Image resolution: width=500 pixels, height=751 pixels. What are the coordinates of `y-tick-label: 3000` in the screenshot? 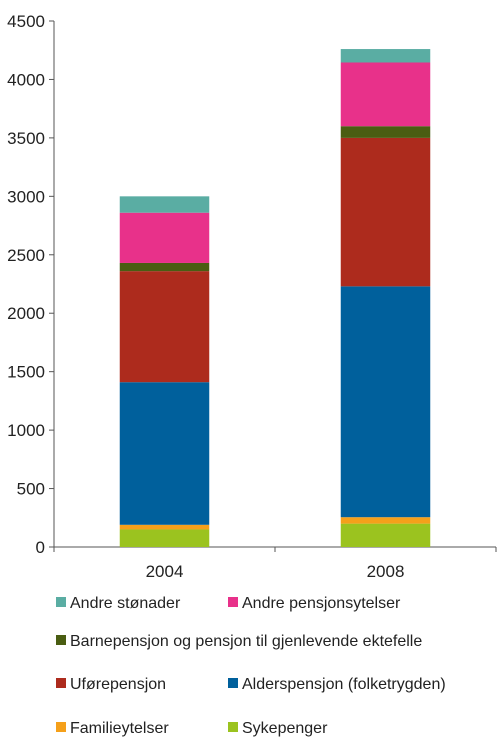 It's located at (26, 196).